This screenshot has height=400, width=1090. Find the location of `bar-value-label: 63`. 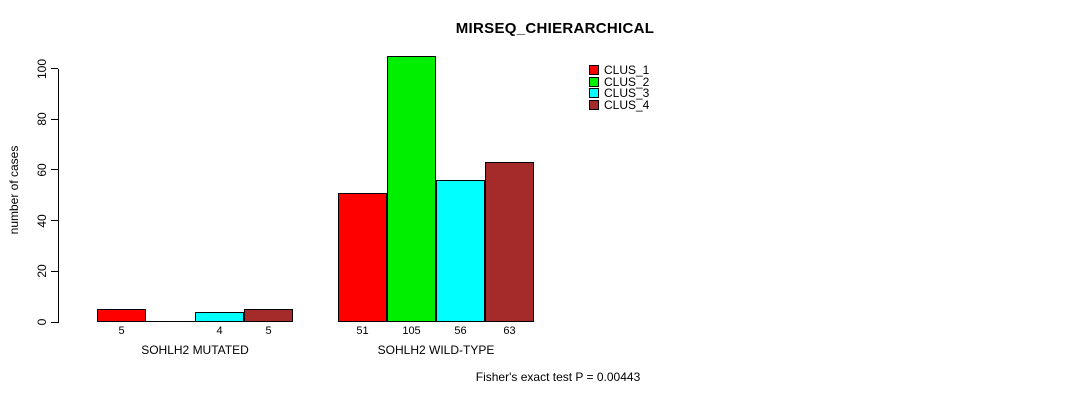

bar-value-label: 63 is located at coordinates (509, 331).